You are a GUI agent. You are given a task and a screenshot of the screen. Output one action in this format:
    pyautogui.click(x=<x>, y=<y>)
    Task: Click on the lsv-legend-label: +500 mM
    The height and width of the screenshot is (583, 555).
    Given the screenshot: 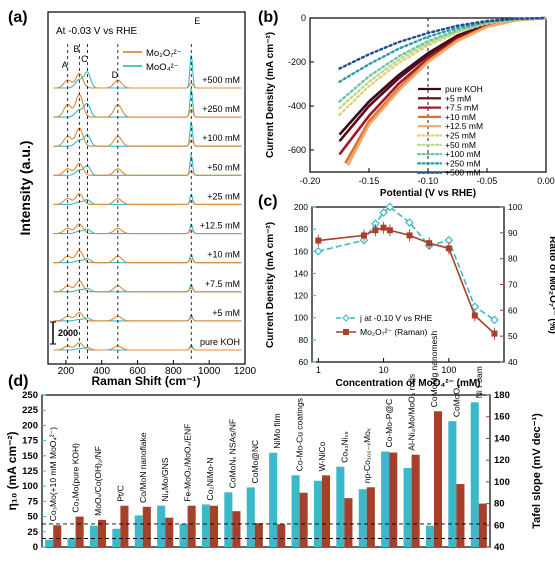 What is the action you would take?
    pyautogui.click(x=463, y=173)
    